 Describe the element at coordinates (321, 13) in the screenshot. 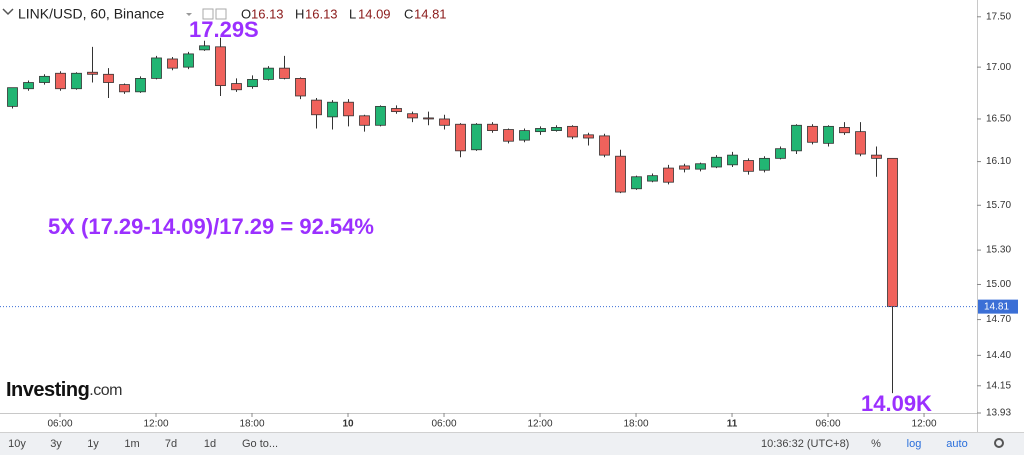

I see `ohlc-high: 16.13` at that location.